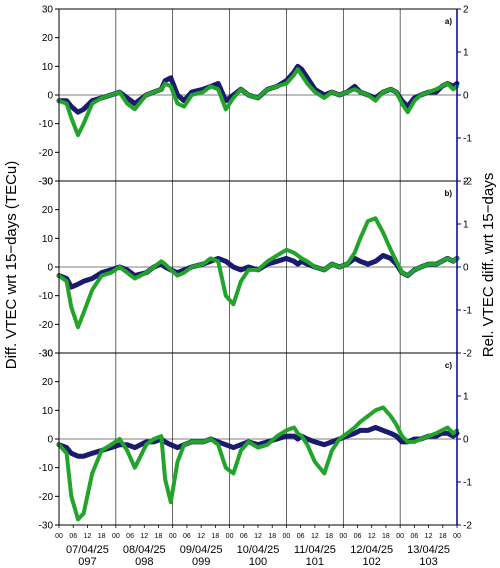  Describe the element at coordinates (11, 265) in the screenshot. I see `left-axis-label: Diff. VTEC wrt 15−days (TECu)` at that location.